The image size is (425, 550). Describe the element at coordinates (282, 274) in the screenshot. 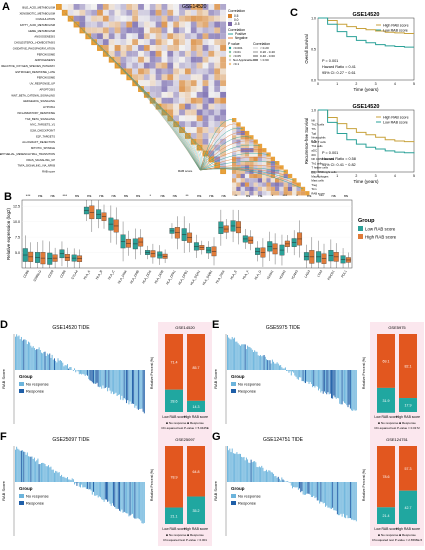

I see `boxplot-category: ICAM2` at that location.